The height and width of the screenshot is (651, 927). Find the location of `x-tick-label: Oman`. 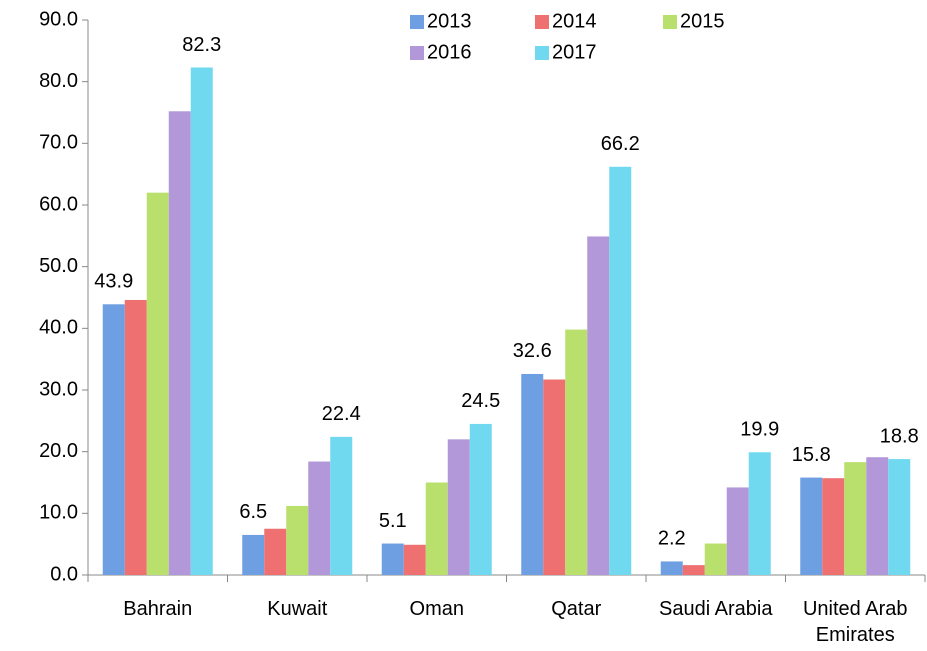

x-tick-label: Oman is located at coordinates (436, 609).